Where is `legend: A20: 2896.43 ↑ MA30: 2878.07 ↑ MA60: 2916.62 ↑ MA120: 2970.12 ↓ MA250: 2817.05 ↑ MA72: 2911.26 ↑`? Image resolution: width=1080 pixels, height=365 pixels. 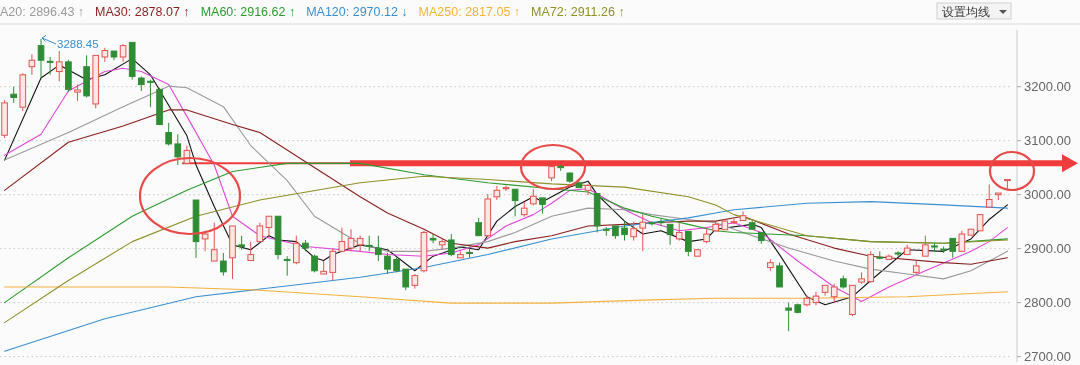
legend: A20: 2896.43 ↑ MA30: 2878.07 ↑ MA60: 2916.62 ↑ MA120: 2970.12 ↓ MA250: 2817.05 ↑ MA72: 2911.26 ↑ is located at coordinates (312, 12).